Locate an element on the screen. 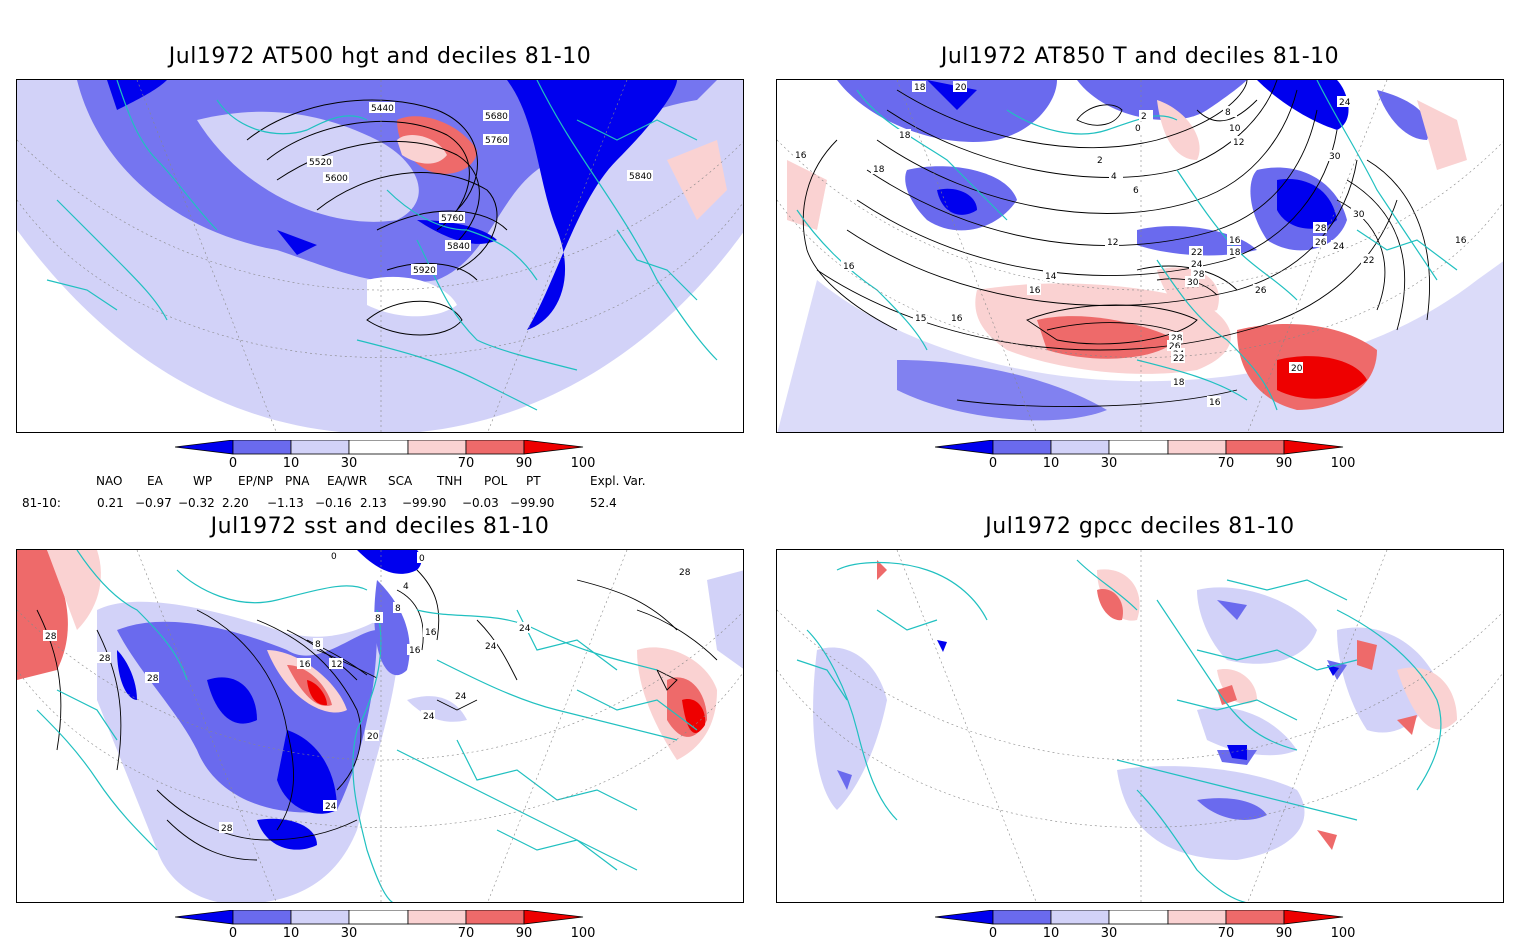 The image size is (1520, 950). contour-label: 15 is located at coordinates (920, 318).